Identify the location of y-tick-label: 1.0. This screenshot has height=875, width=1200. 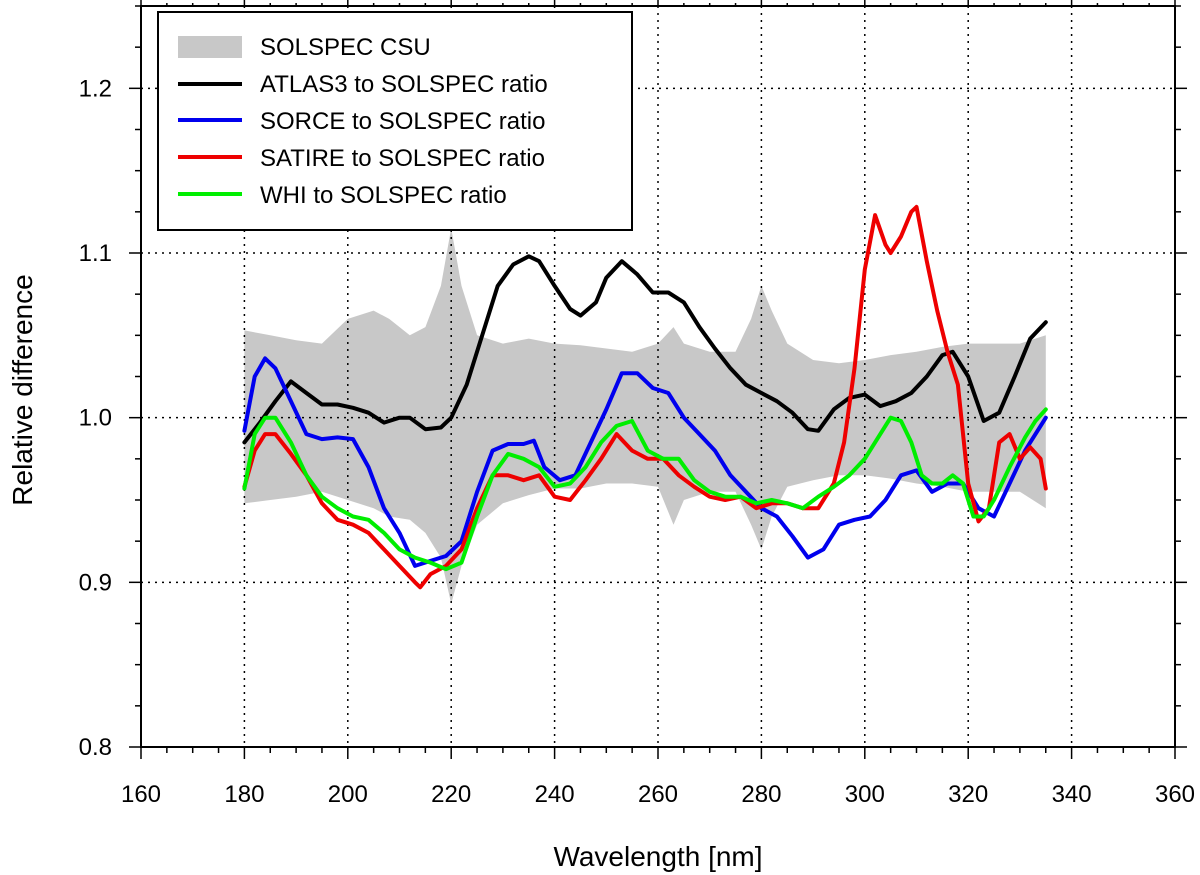
(95, 418).